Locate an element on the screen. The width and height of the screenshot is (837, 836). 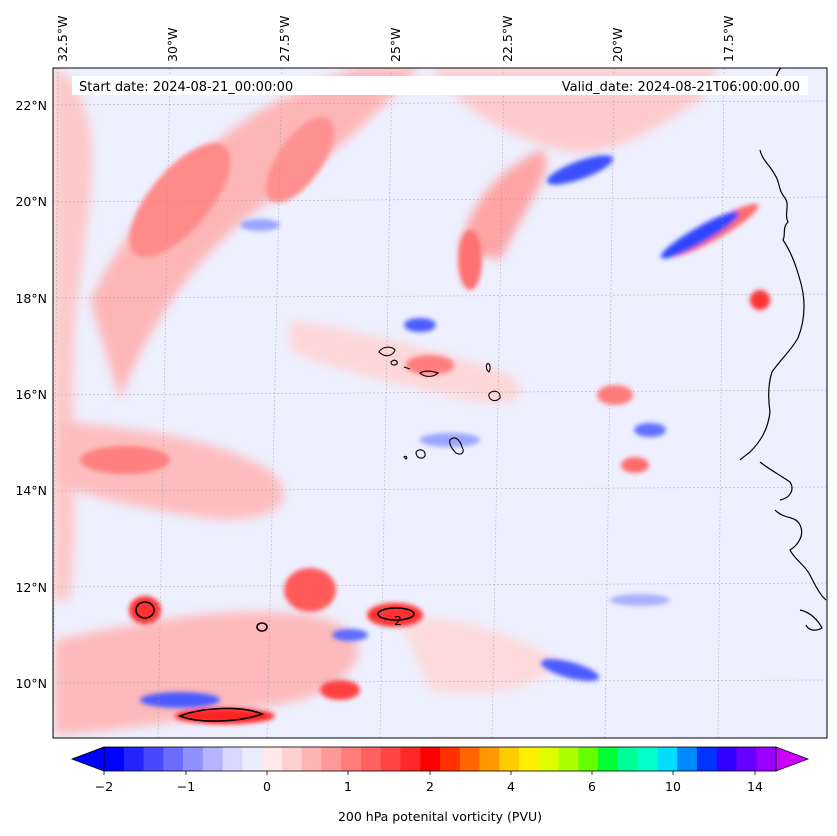
colorbar-tick-label: 14 is located at coordinates (755, 786).